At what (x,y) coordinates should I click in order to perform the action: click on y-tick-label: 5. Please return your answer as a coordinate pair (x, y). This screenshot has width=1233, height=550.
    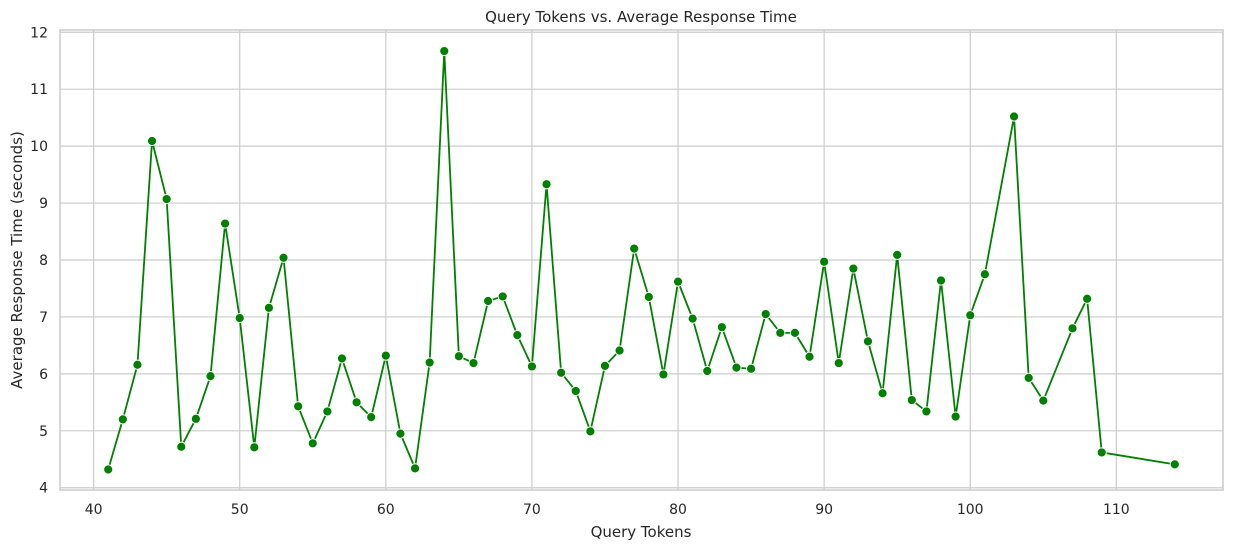
    Looking at the image, I should click on (43, 432).